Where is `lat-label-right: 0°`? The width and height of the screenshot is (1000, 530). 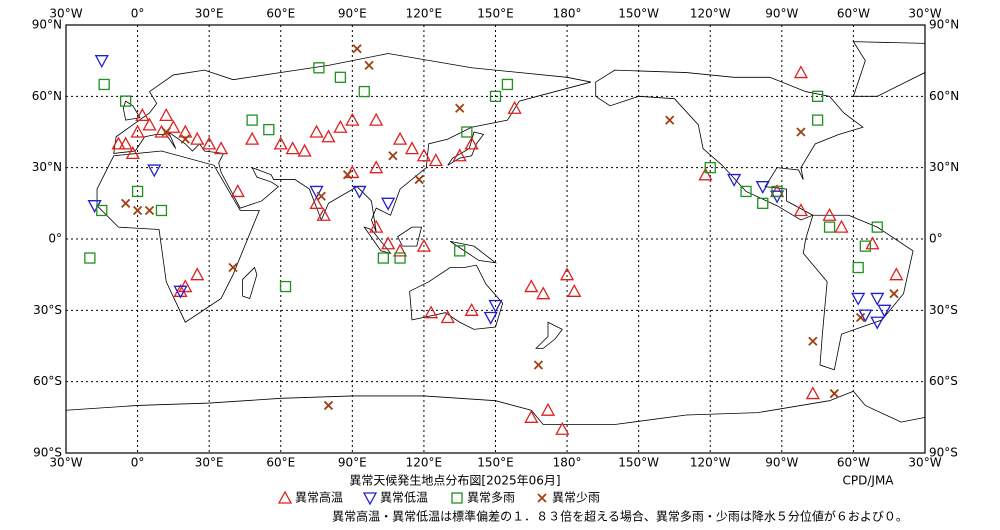
lat-label-right: 0° is located at coordinates (936, 239).